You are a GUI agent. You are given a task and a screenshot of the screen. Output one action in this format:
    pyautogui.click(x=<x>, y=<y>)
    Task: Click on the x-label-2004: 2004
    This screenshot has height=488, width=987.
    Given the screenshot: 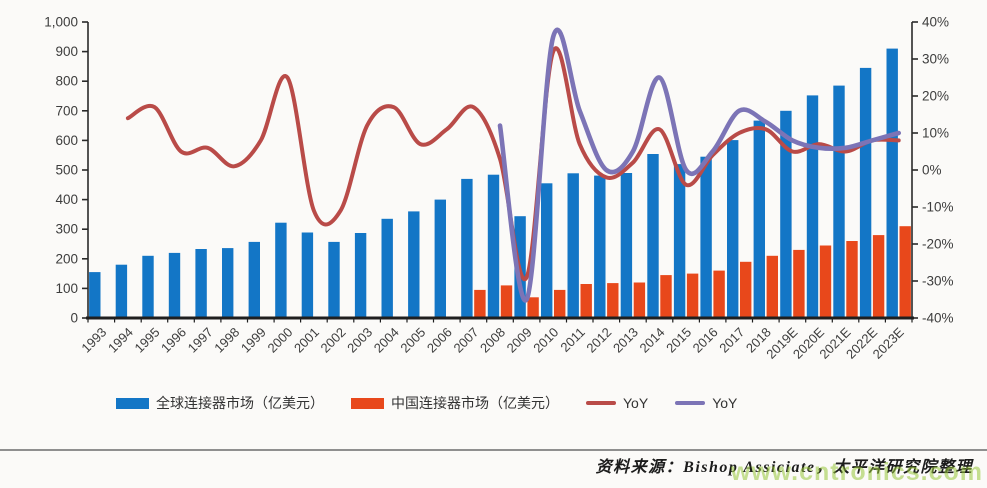 What is the action you would take?
    pyautogui.click(x=386, y=340)
    